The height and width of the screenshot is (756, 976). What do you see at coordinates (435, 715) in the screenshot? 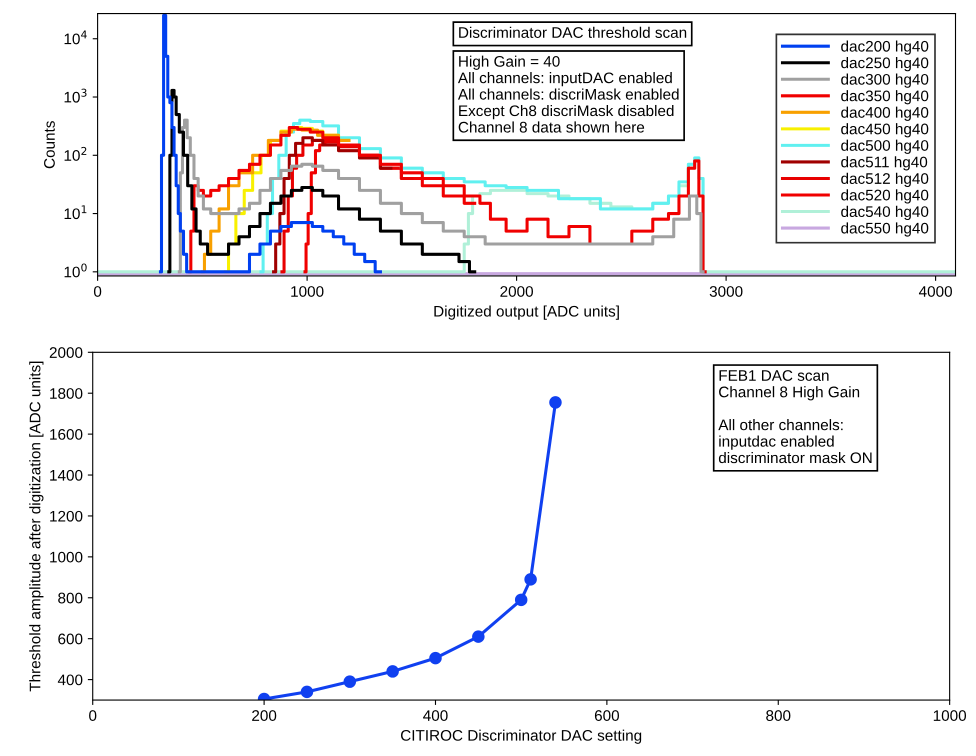
I see `x-tick-label: 400` at bounding box center [435, 715].